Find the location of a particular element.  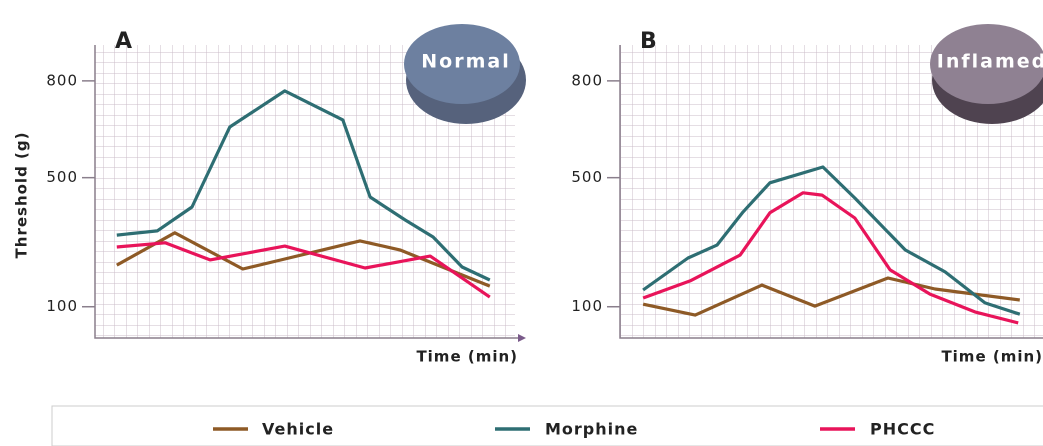

legend-box is located at coordinates (547, 425).